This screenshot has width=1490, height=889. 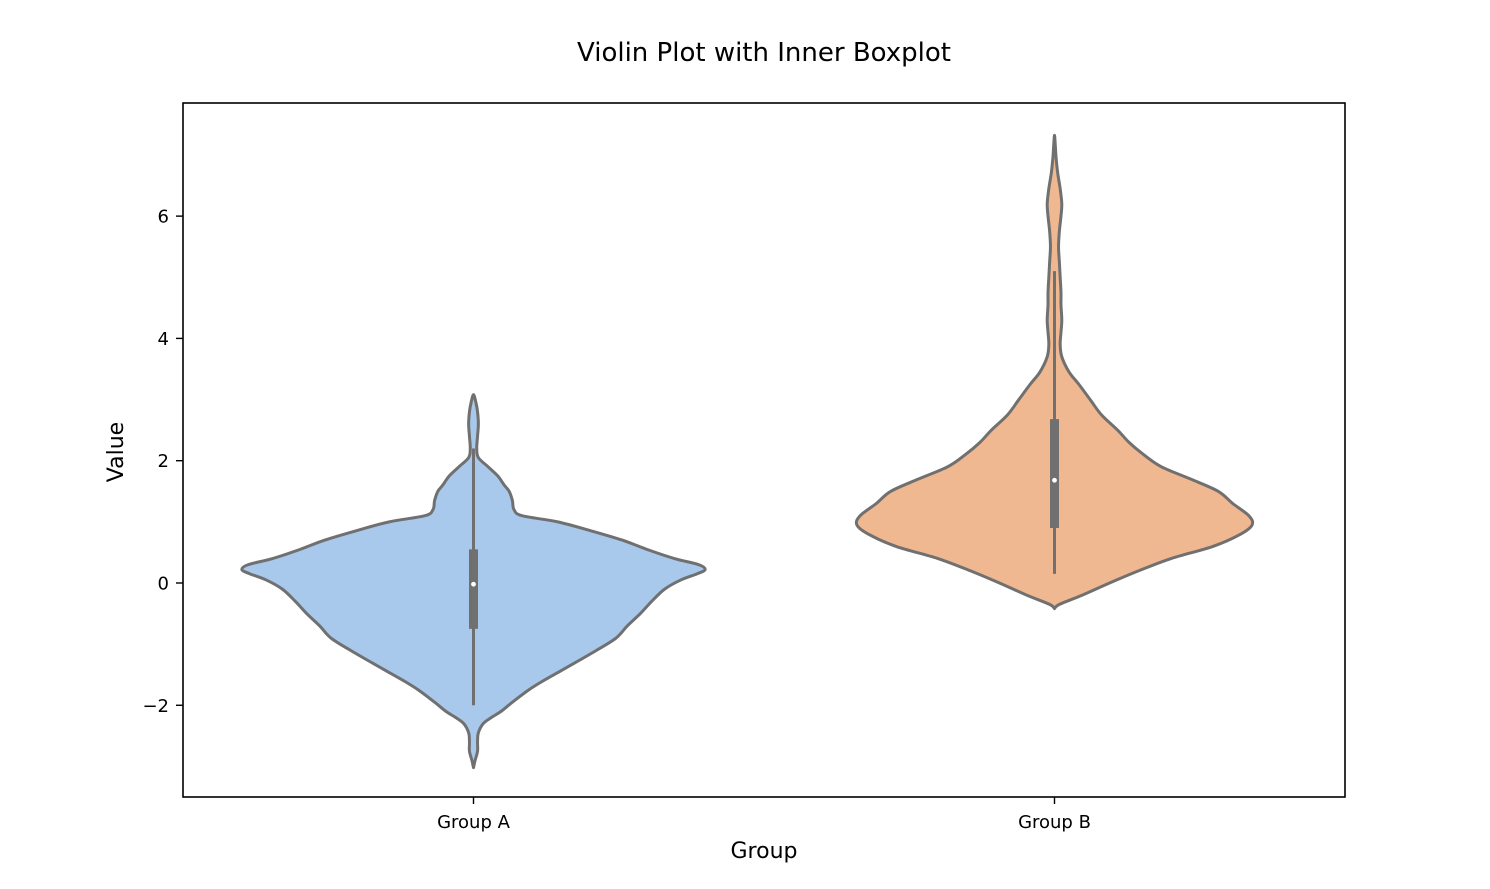 What do you see at coordinates (163, 339) in the screenshot?
I see `y-tick-label: 4` at bounding box center [163, 339].